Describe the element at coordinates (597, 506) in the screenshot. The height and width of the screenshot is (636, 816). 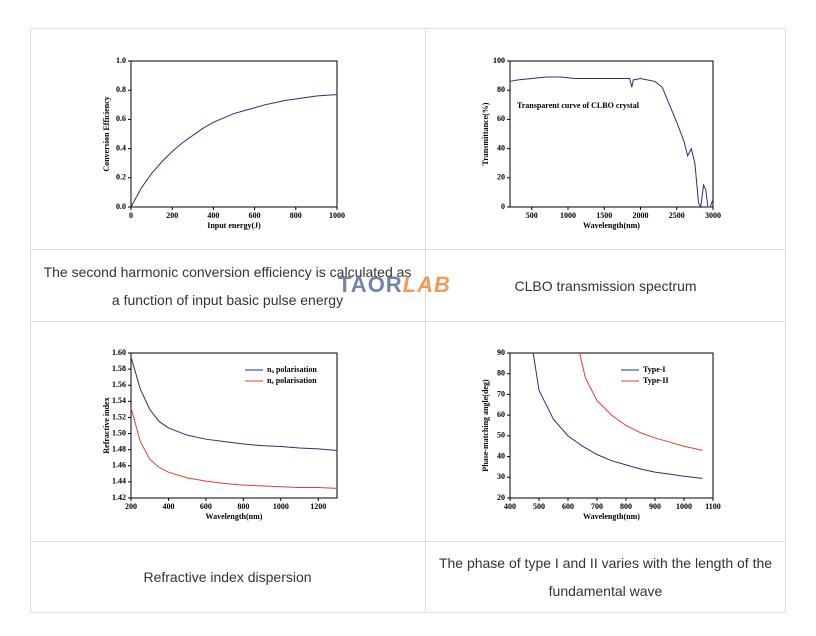
I see `x-tick-label: 700` at that location.